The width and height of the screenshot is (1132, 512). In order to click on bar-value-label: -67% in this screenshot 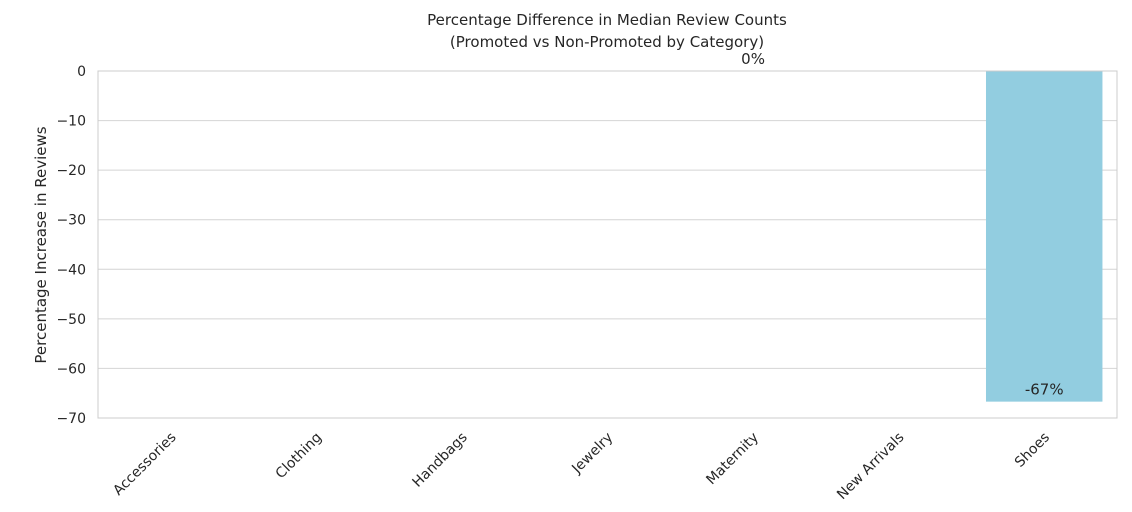, I will do `click(1044, 390)`.